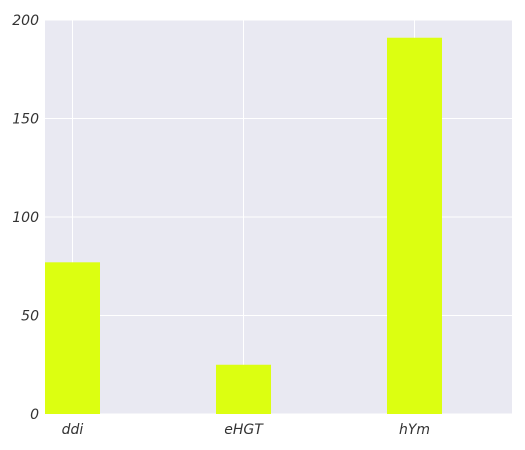 The height and width of the screenshot is (450, 525). Describe the element at coordinates (243, 389) in the screenshot. I see `bar-eHGT` at that location.